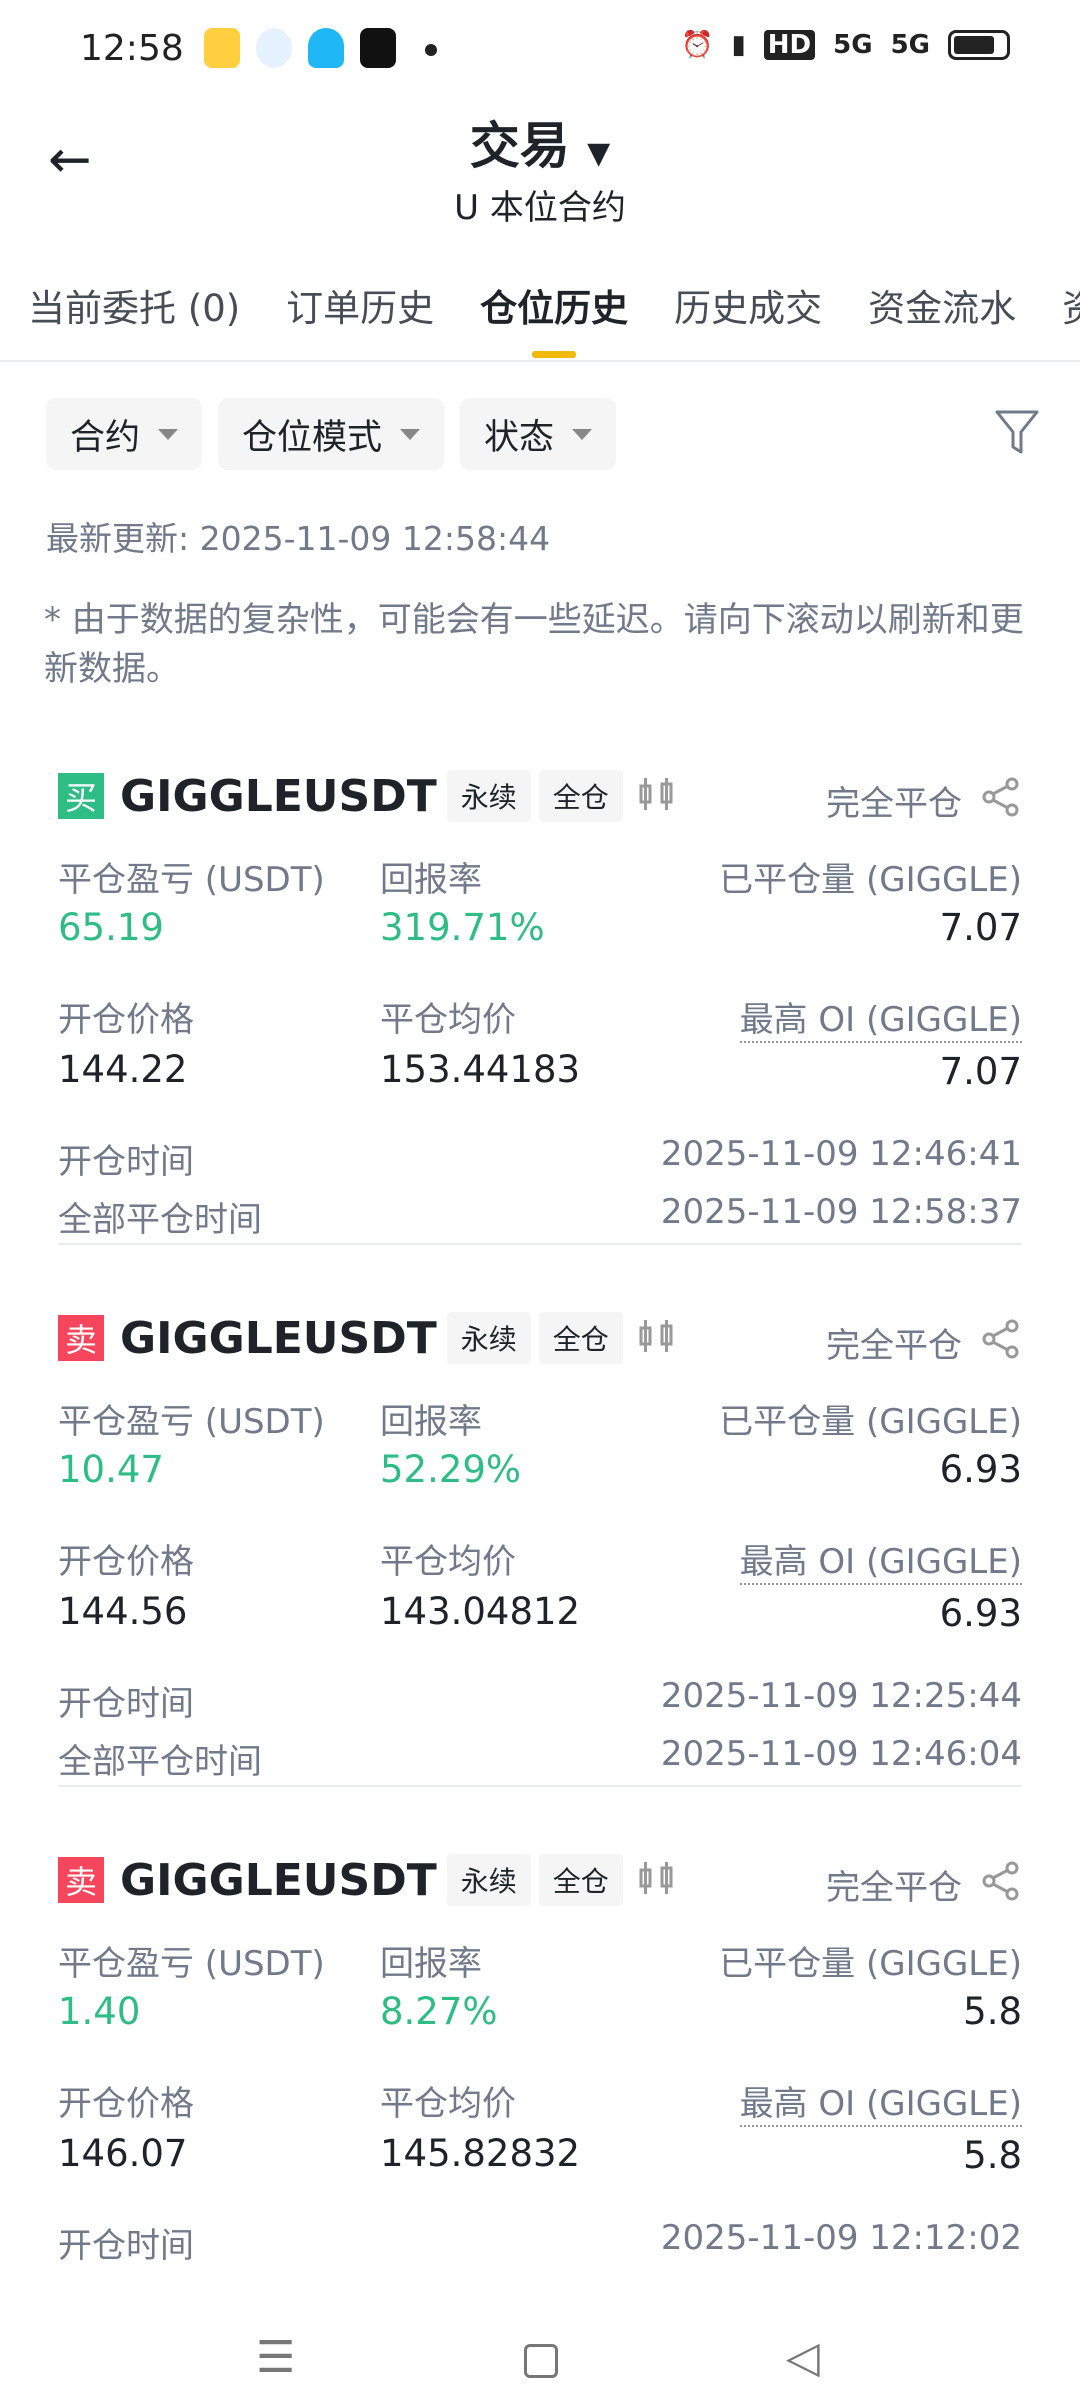 This screenshot has width=1080, height=2408. What do you see at coordinates (554, 318) in the screenshot?
I see `tab-position-history: 仓位历史` at bounding box center [554, 318].